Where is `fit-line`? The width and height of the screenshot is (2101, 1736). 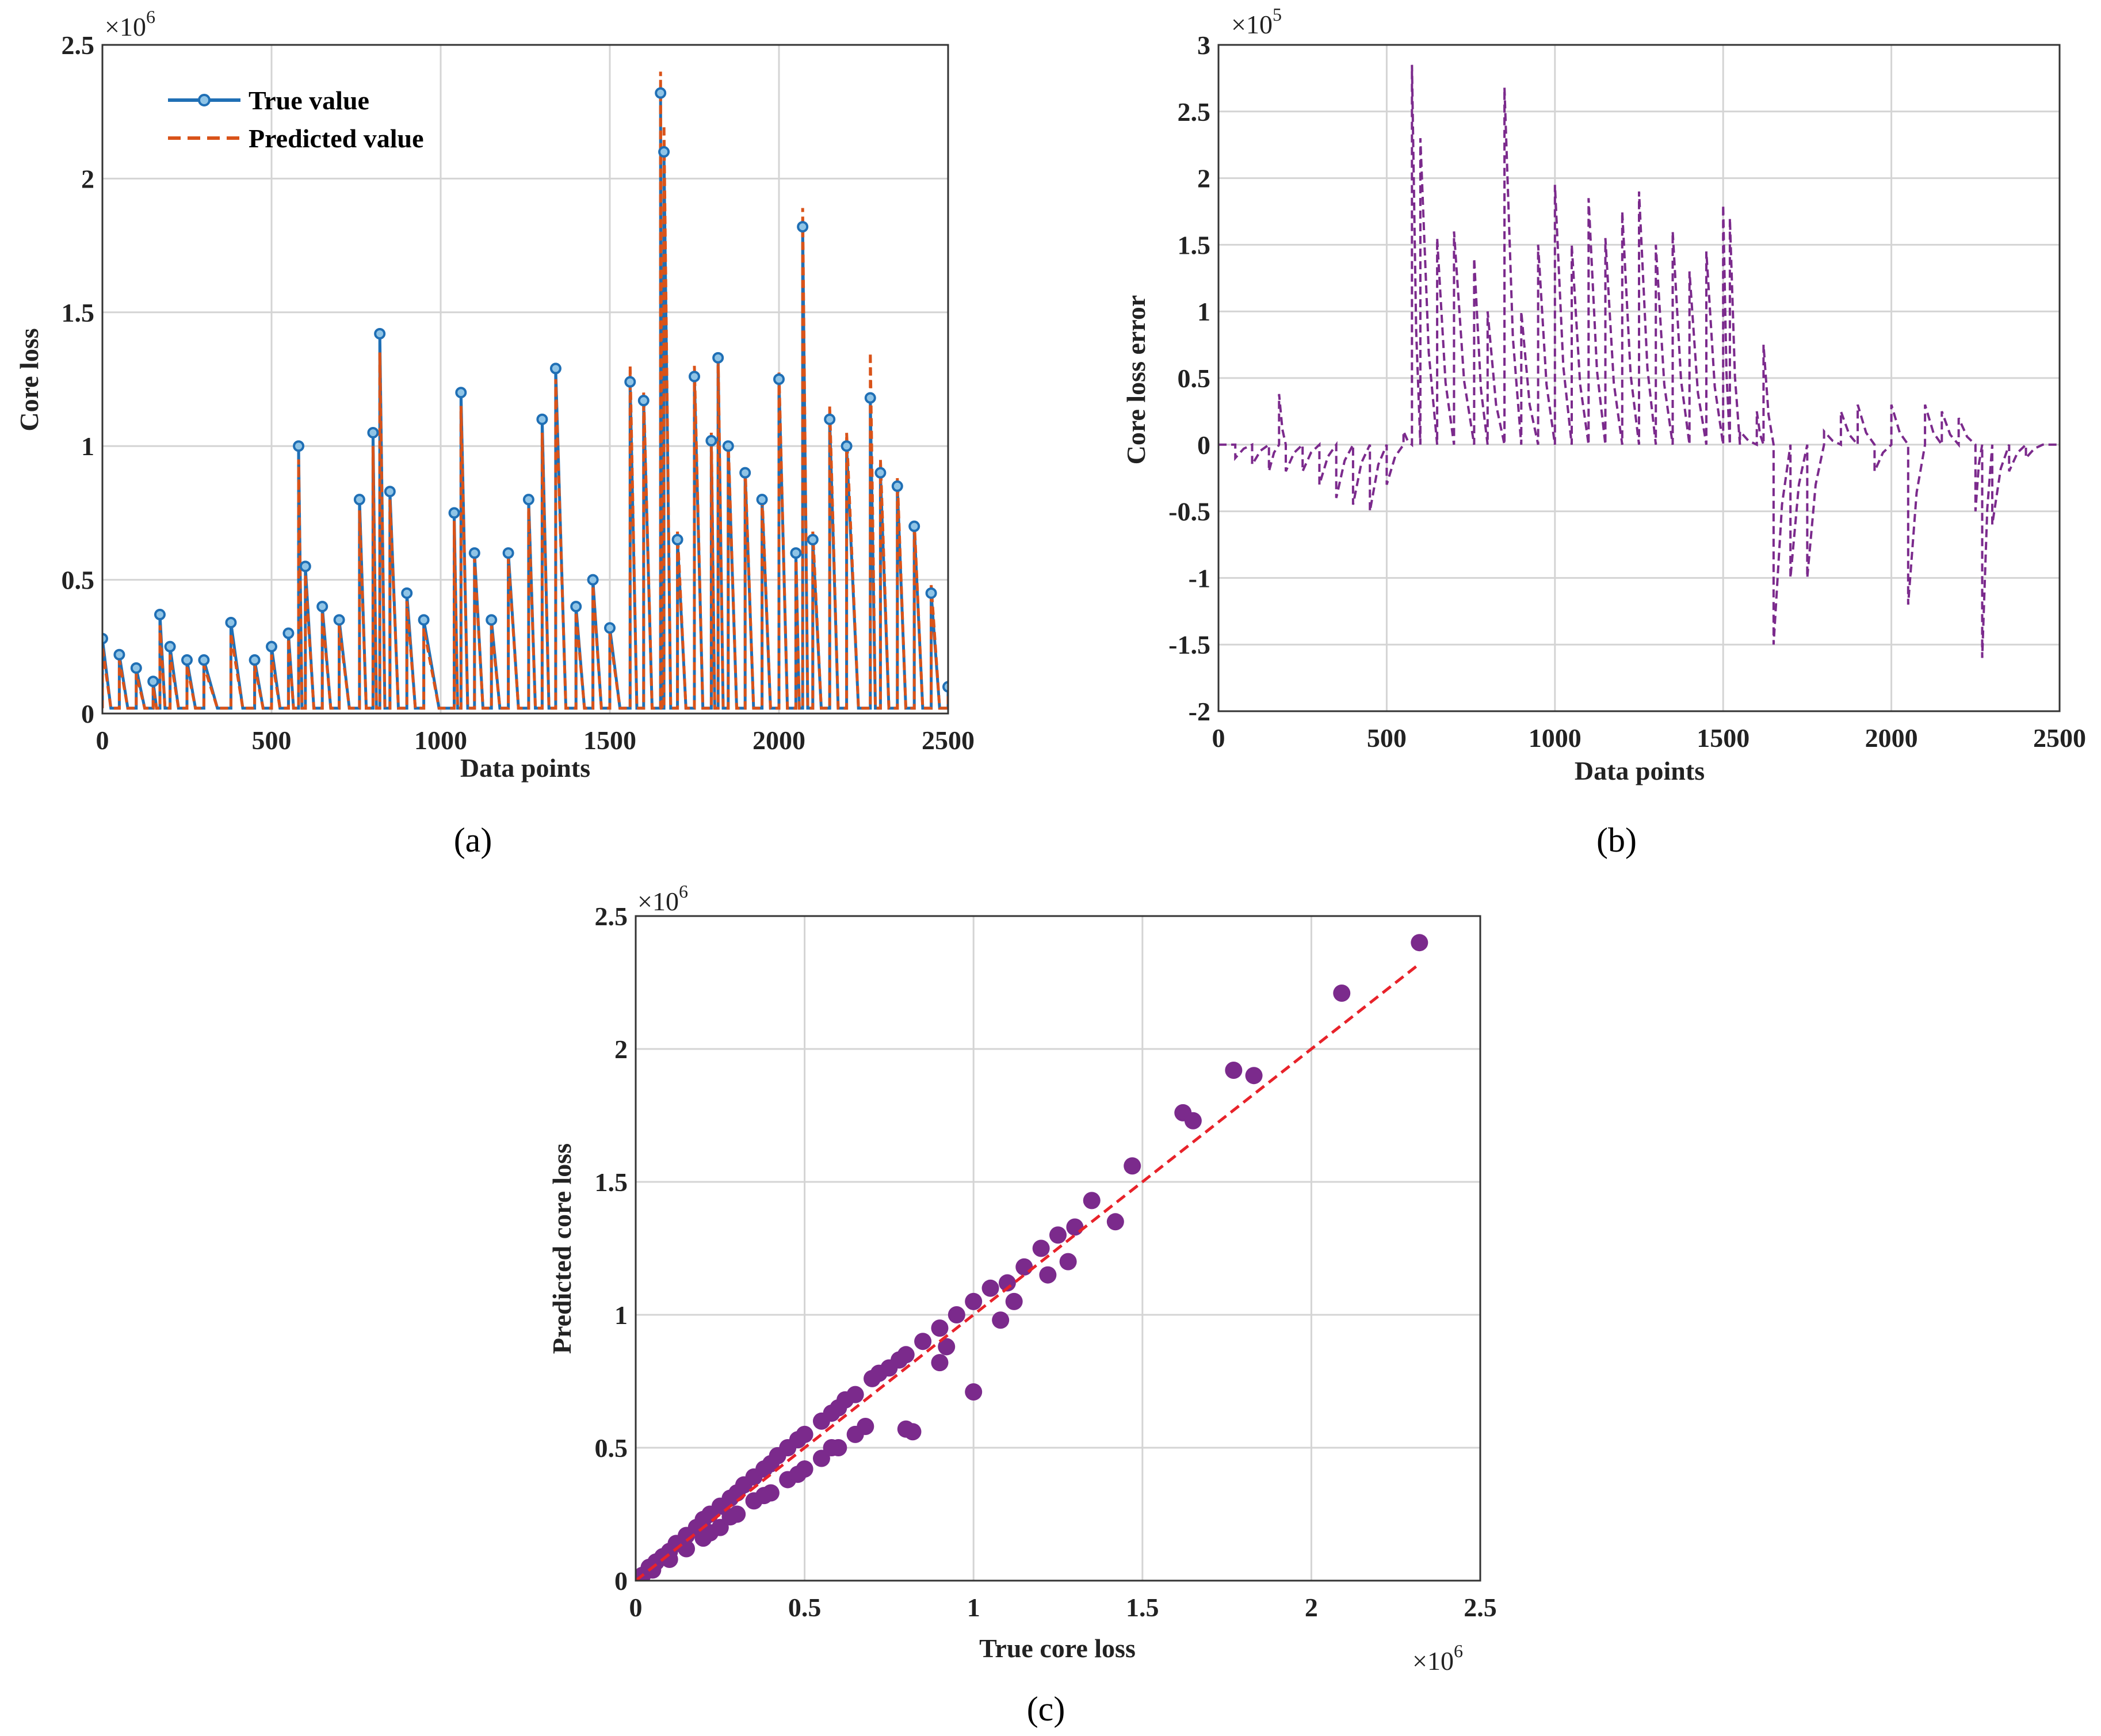 fit-line is located at coordinates (1028, 1272).